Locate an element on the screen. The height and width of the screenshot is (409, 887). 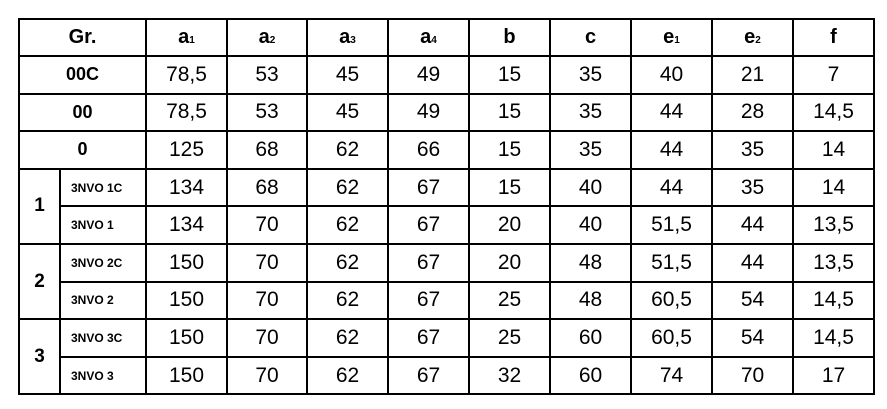
header-e1: e1 is located at coordinates (671, 37).